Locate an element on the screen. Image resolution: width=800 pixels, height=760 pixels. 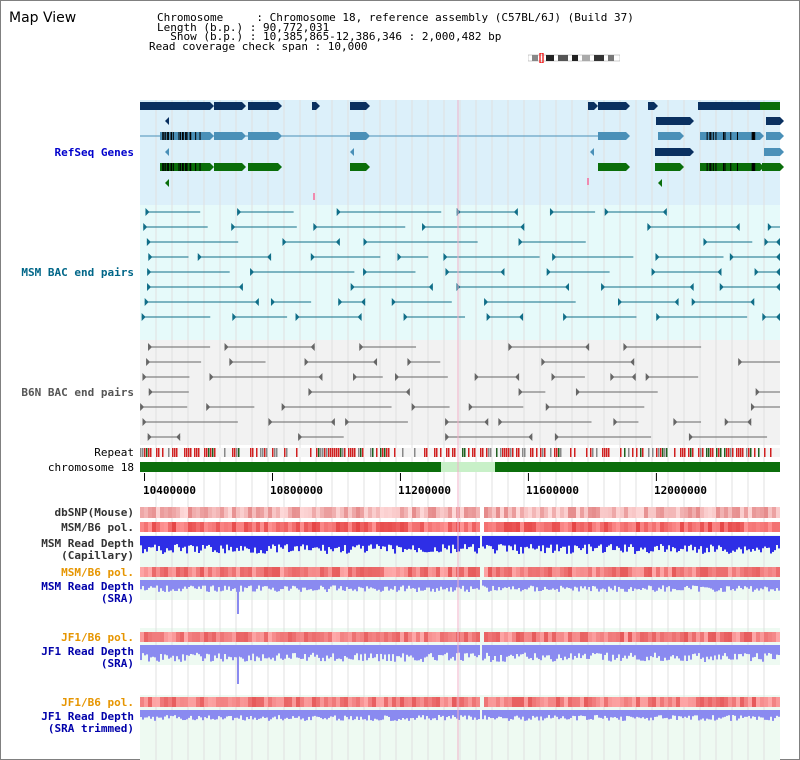
track-label-repeat: Repeat is located at coordinates (114, 452).